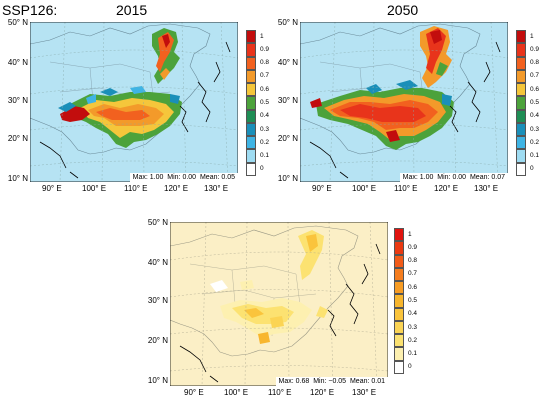 Image resolution: width=550 pixels, height=402 pixels. What do you see at coordinates (30, 10) in the screenshot?
I see `scenario-label: SSP126:` at bounding box center [30, 10].